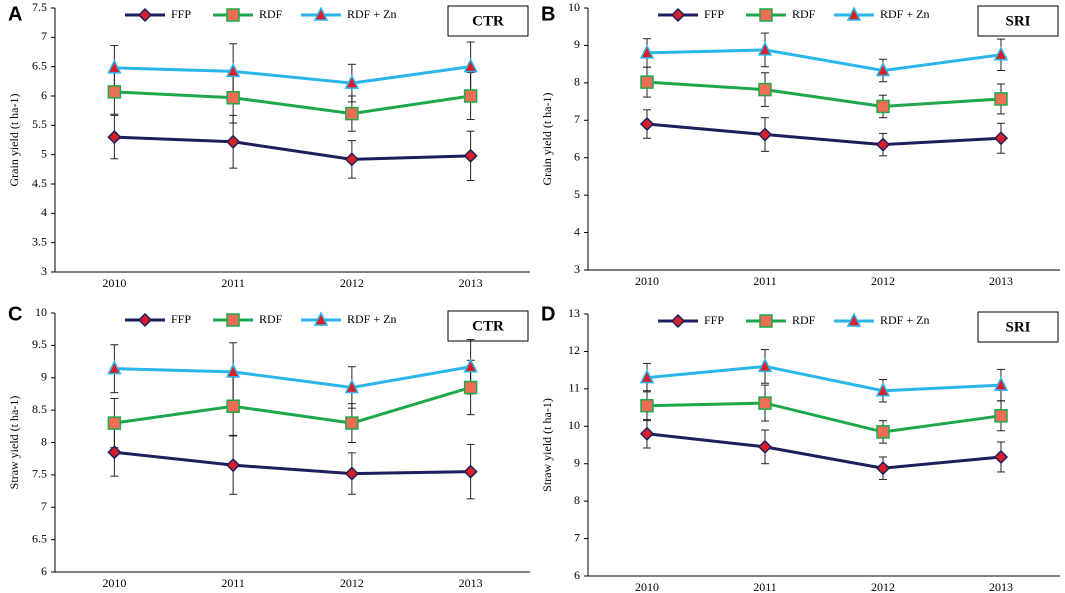  I want to click on y-tick-label: 4.5, so click(39, 183).